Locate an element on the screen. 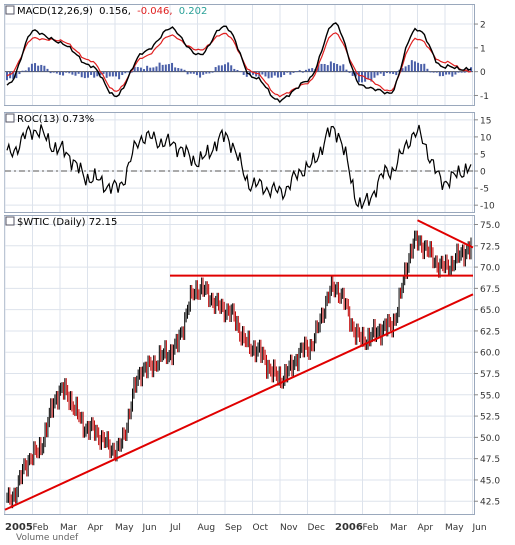 The height and width of the screenshot is (545, 515). x-tick-label: Sep is located at coordinates (233, 528).